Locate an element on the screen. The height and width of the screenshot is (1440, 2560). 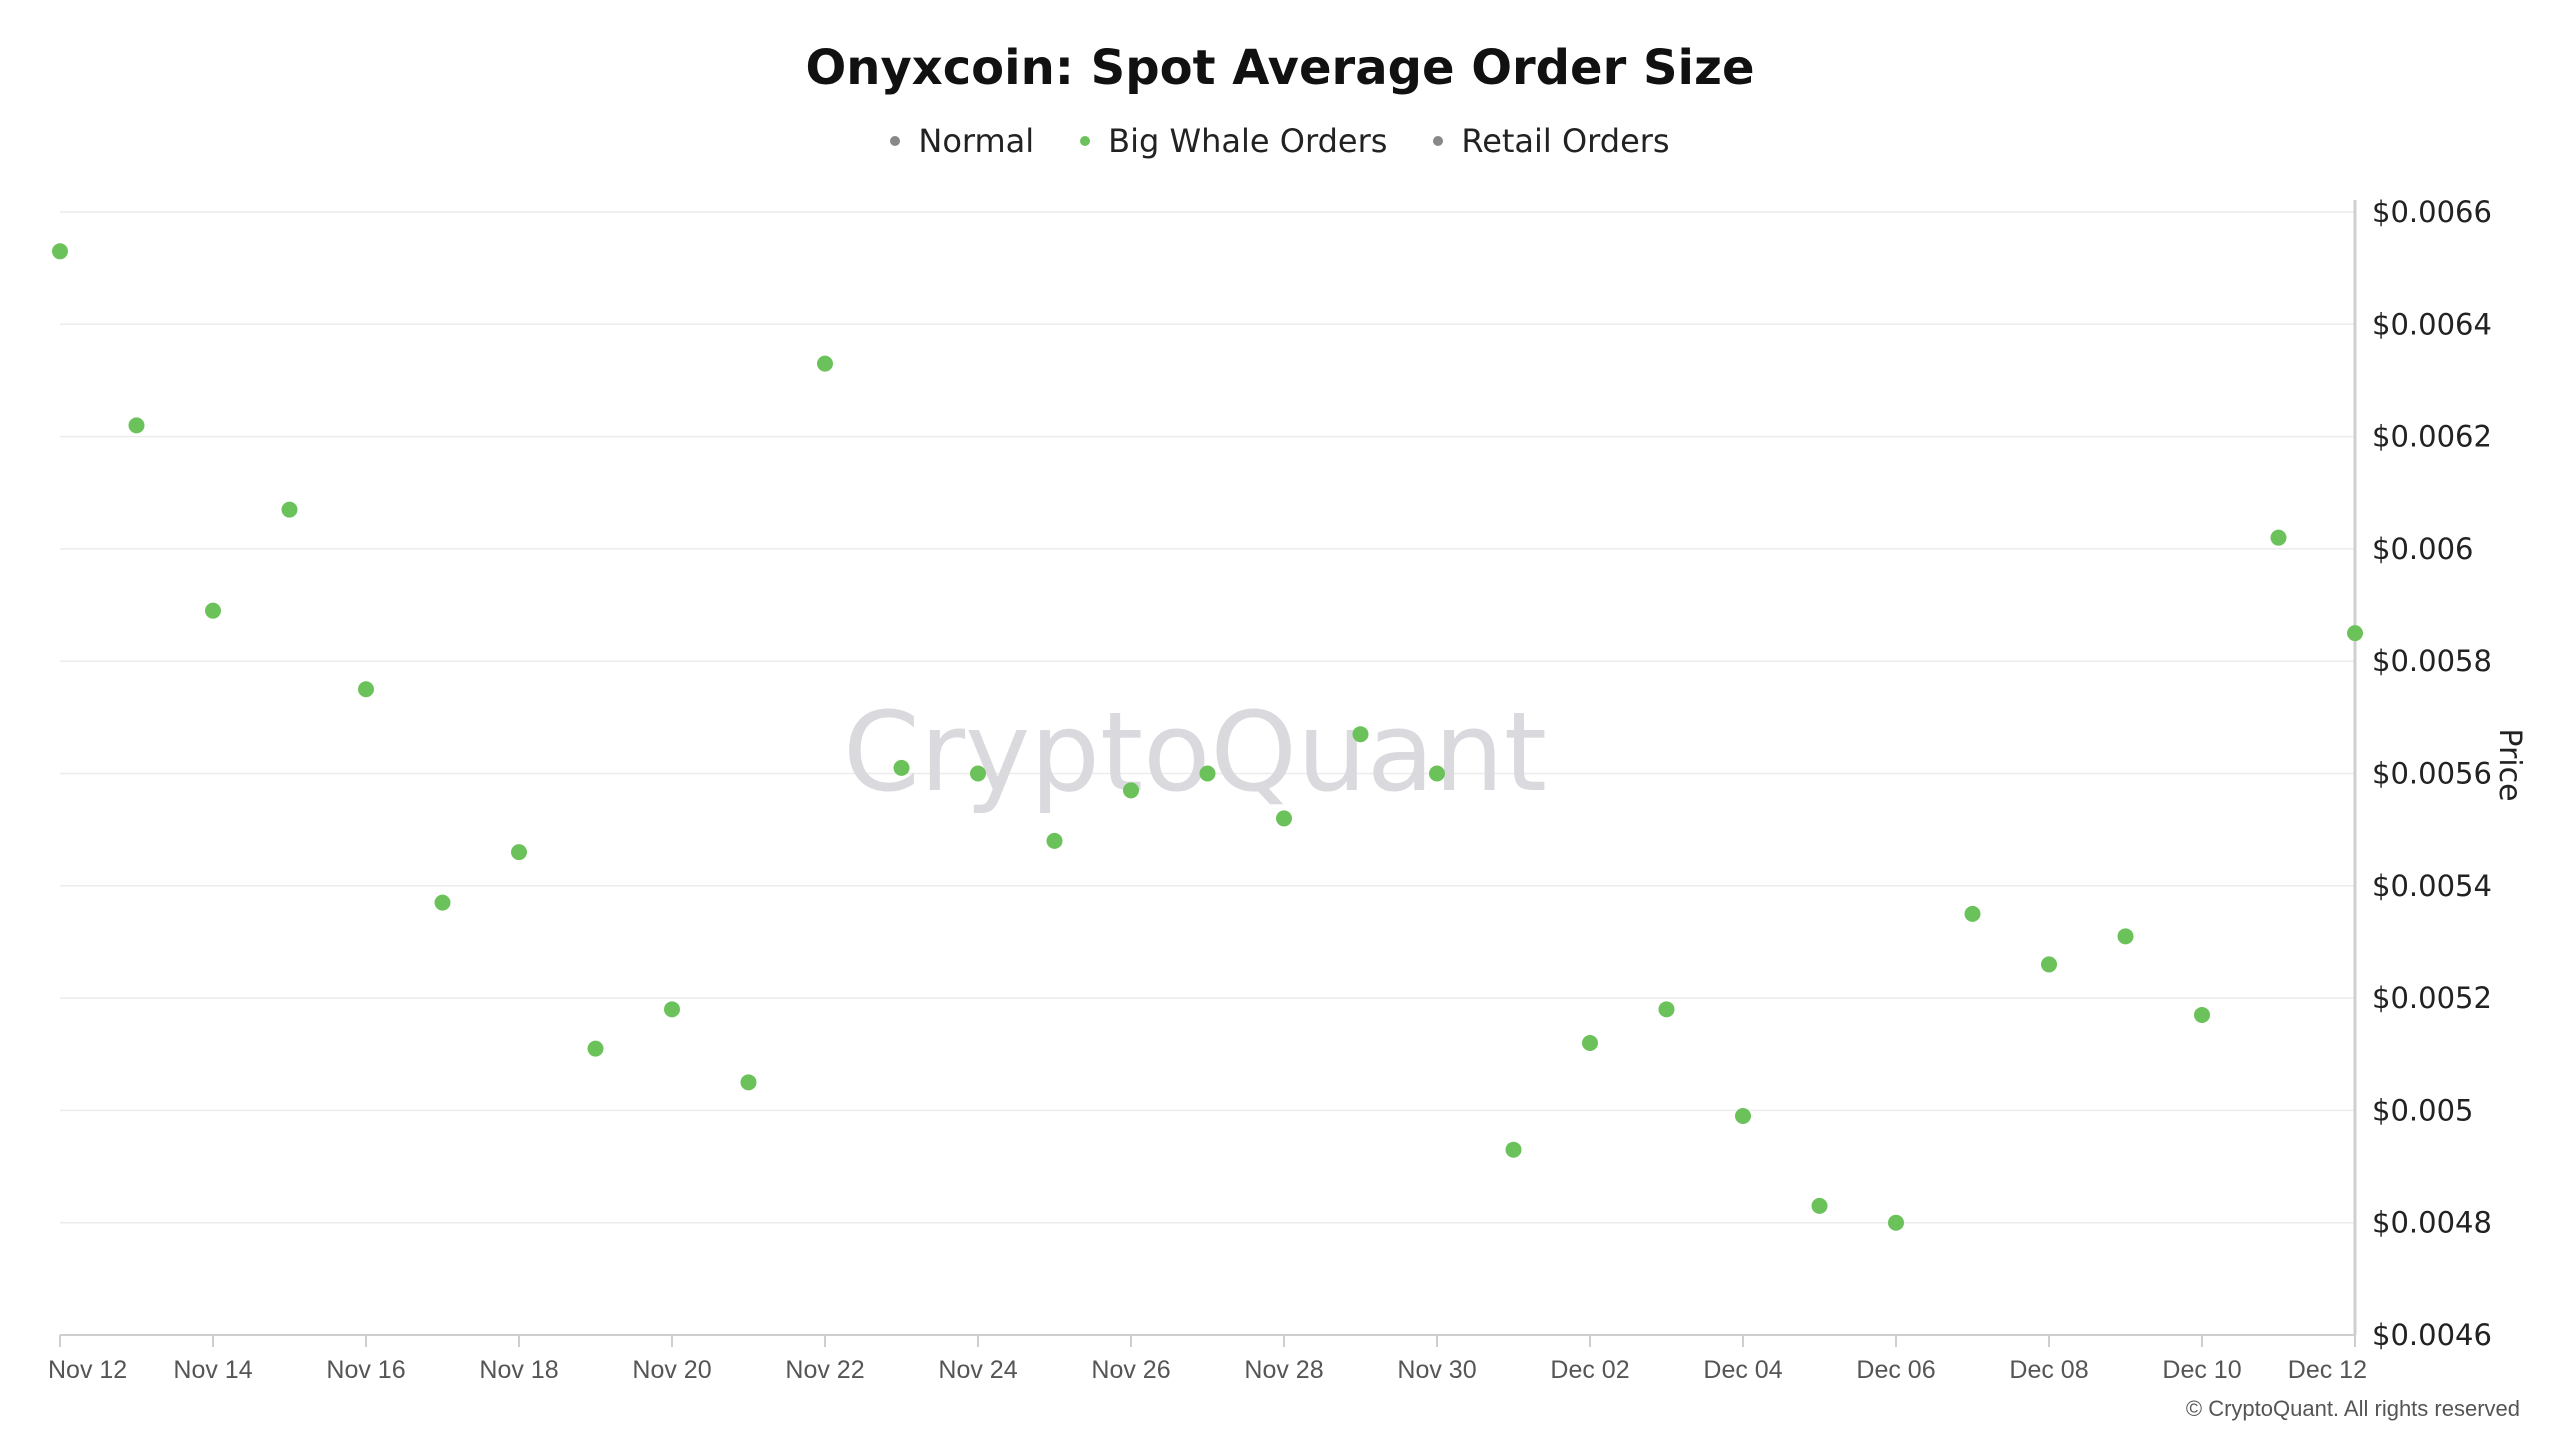
legend-item-normal: Normal is located at coordinates (962, 141).